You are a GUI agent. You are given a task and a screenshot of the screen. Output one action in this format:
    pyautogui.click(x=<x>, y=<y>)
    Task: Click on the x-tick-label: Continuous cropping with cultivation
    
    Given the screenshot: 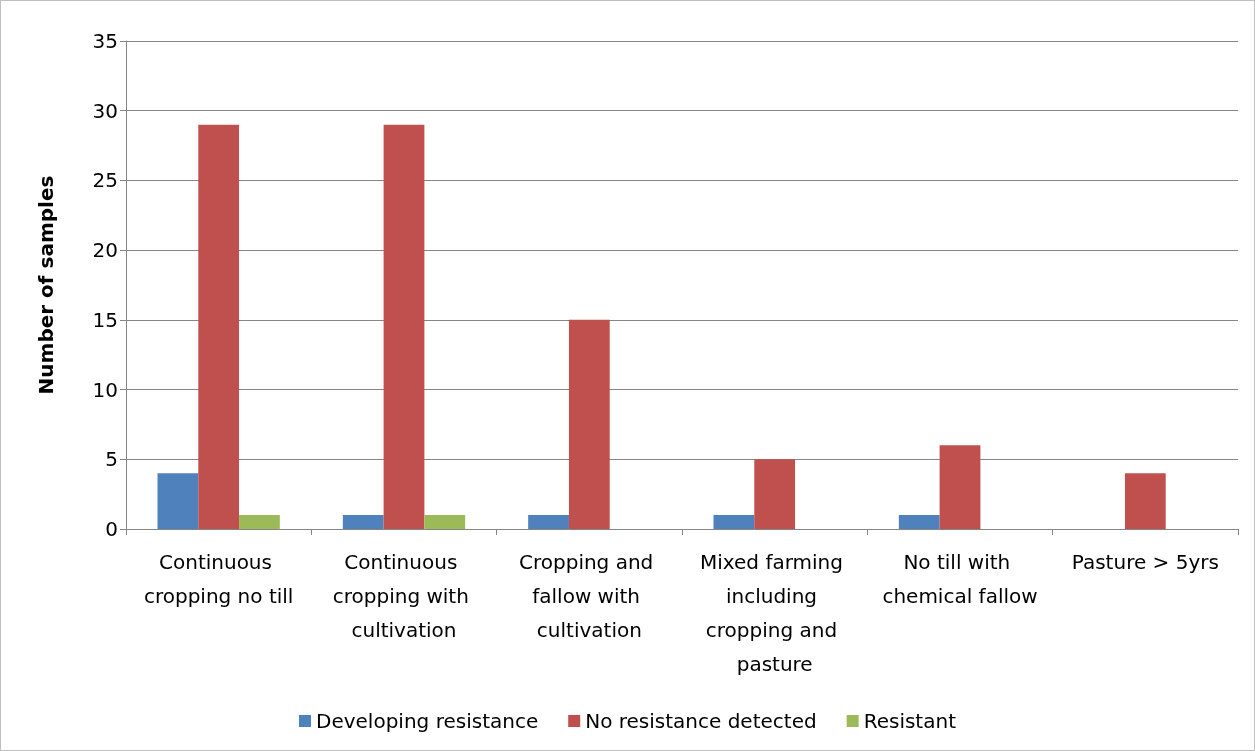 What is the action you would take?
    pyautogui.click(x=404, y=596)
    